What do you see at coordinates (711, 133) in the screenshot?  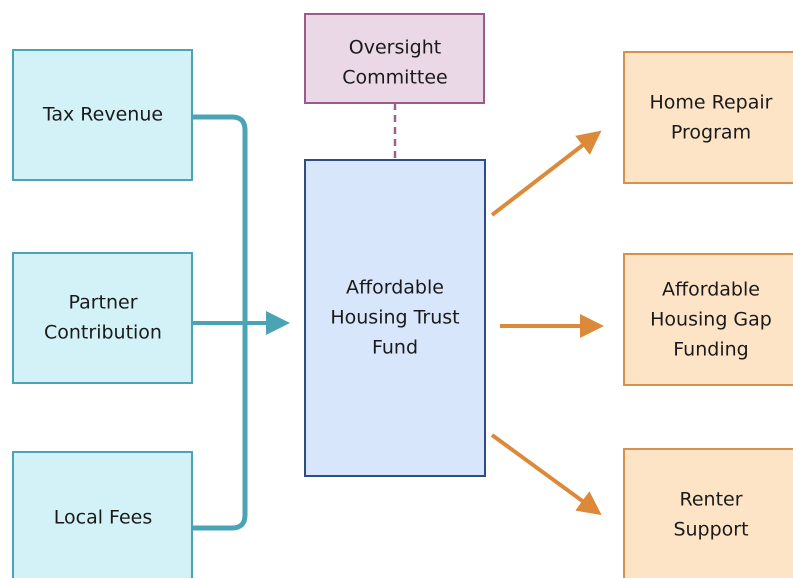 I see `node-label: Program` at bounding box center [711, 133].